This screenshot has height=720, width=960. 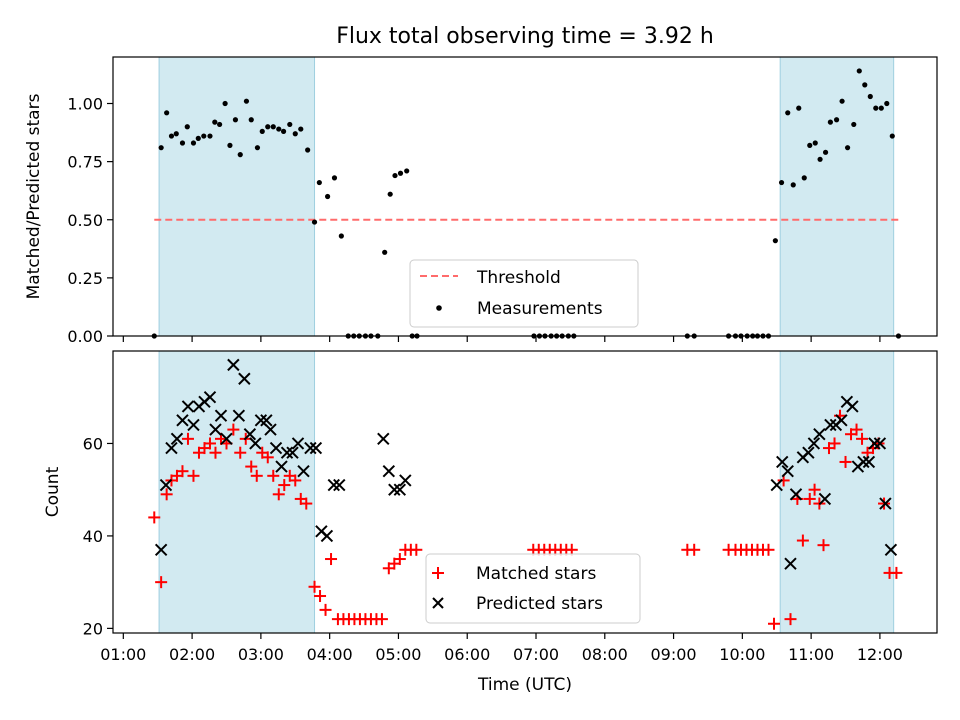 What do you see at coordinates (438, 603) in the screenshot?
I see `legend-predicted-swatch` at bounding box center [438, 603].